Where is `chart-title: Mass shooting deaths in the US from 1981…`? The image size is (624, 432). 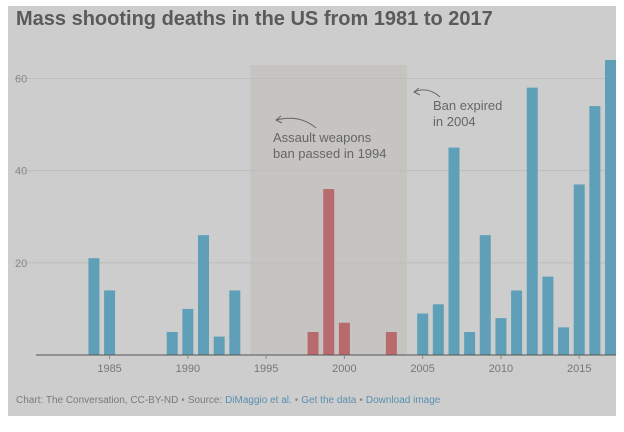 chart-title: Mass shooting deaths in the US from 1981… is located at coordinates (254, 19).